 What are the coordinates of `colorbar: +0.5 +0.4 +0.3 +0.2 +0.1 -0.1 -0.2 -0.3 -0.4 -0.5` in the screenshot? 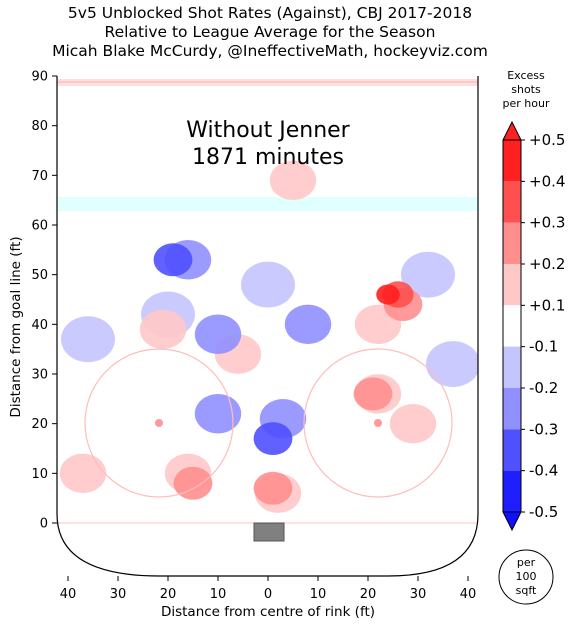 It's located at (533, 326).